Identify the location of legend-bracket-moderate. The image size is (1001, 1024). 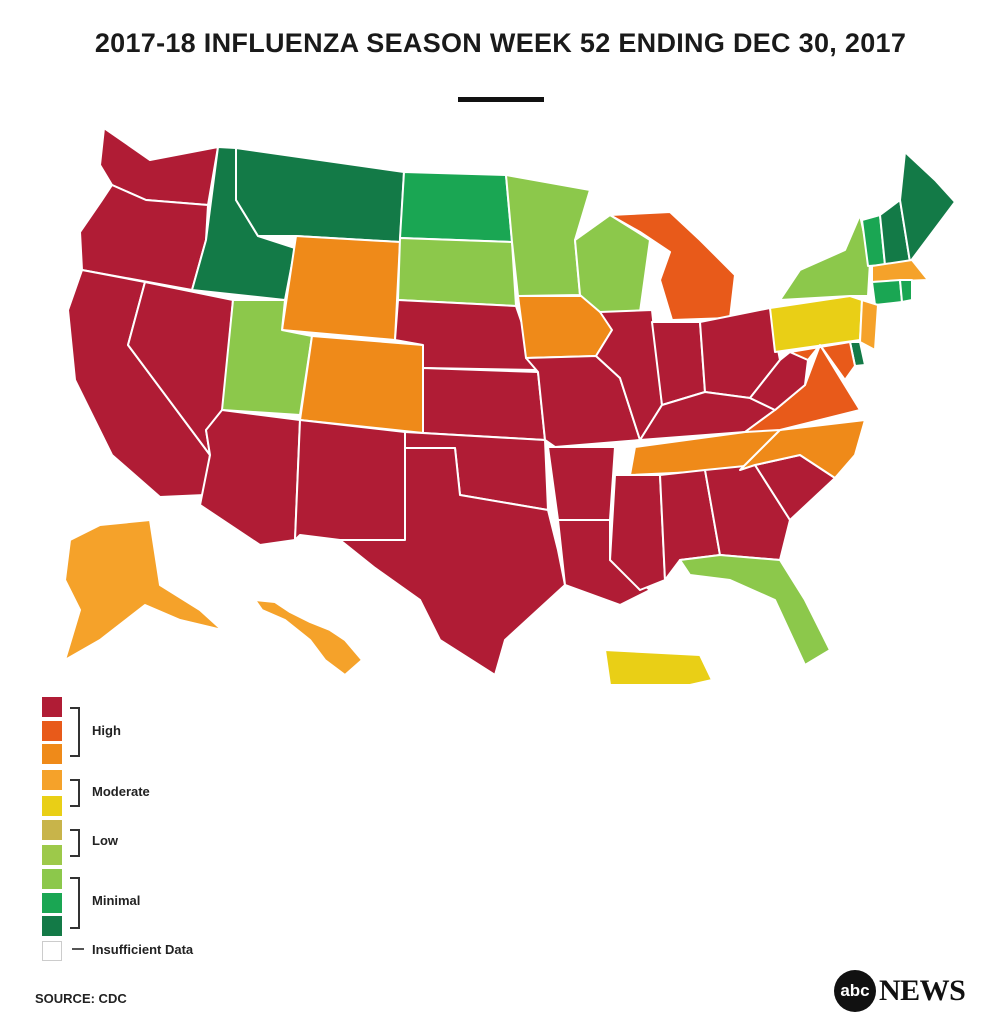
(75, 793).